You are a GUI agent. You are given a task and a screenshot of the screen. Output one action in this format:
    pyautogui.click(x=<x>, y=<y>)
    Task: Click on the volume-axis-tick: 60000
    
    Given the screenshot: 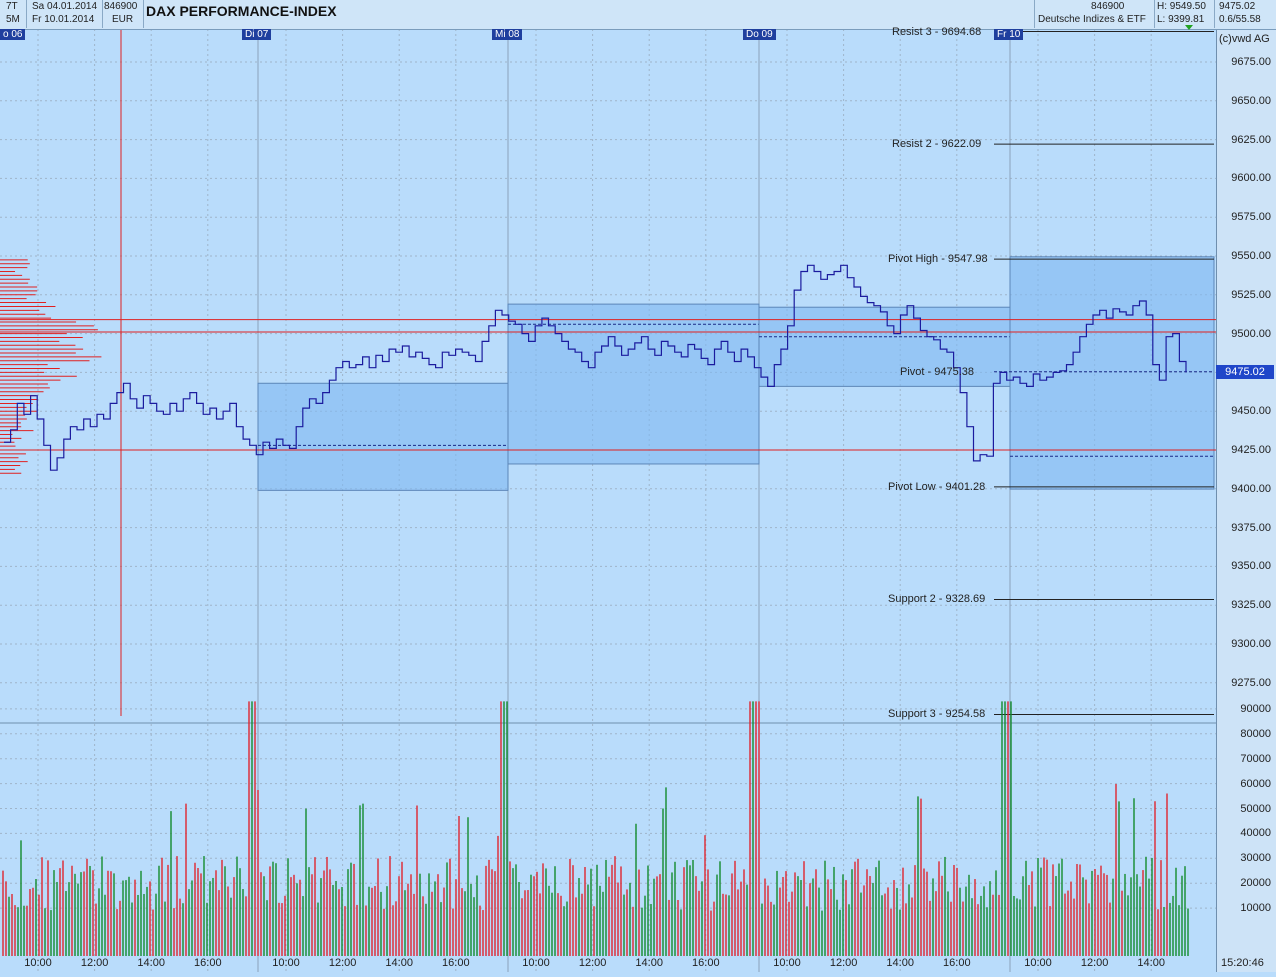 What is the action you would take?
    pyautogui.click(x=1255, y=783)
    